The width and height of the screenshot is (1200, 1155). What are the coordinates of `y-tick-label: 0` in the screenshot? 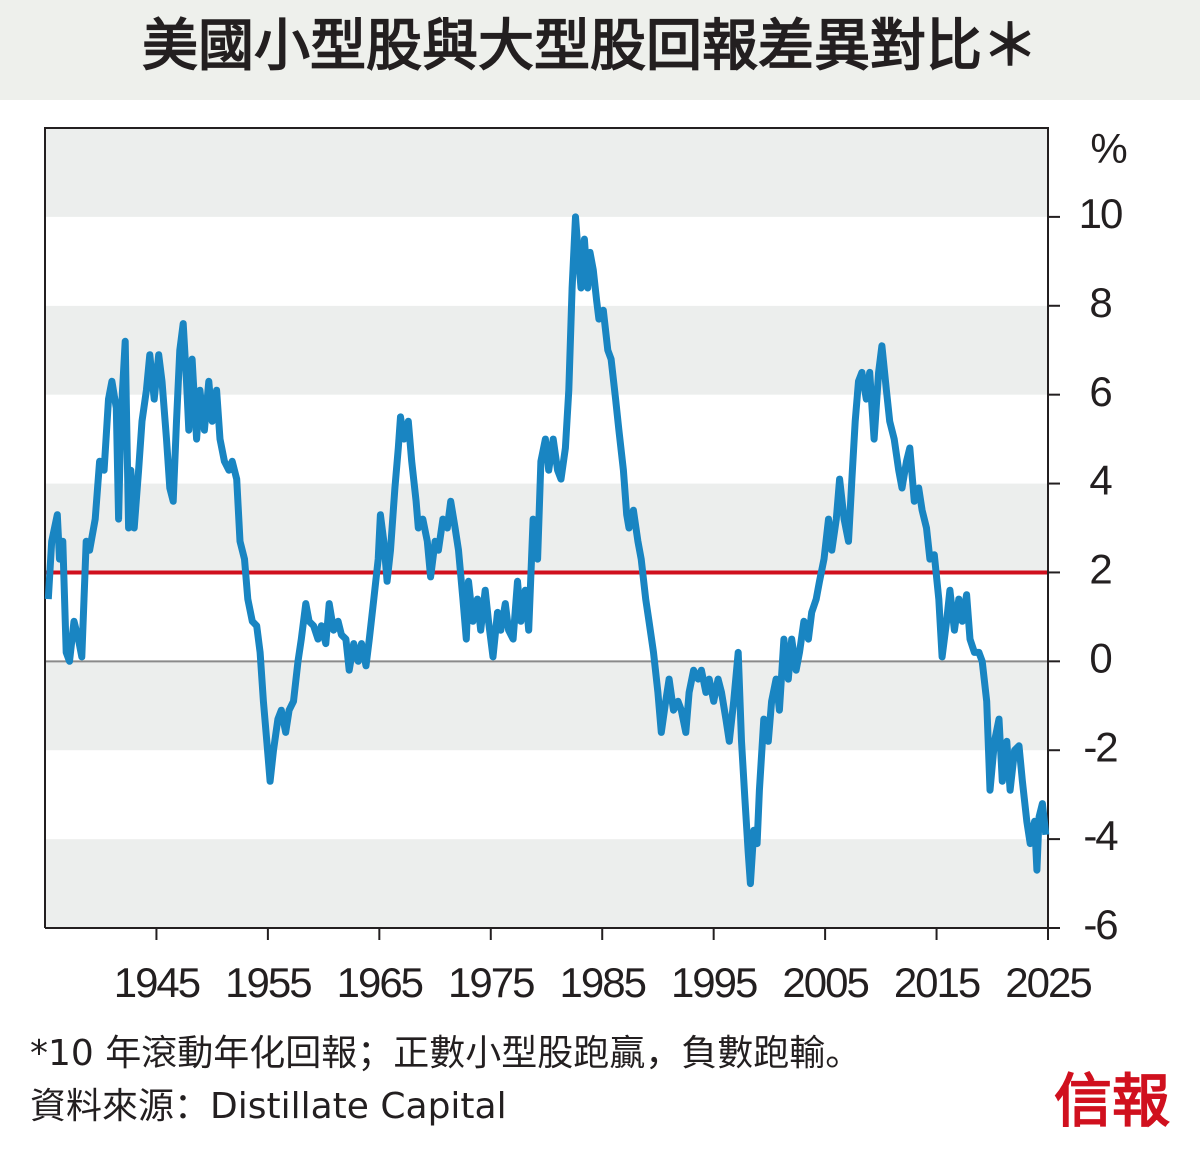 It's located at (1100, 657).